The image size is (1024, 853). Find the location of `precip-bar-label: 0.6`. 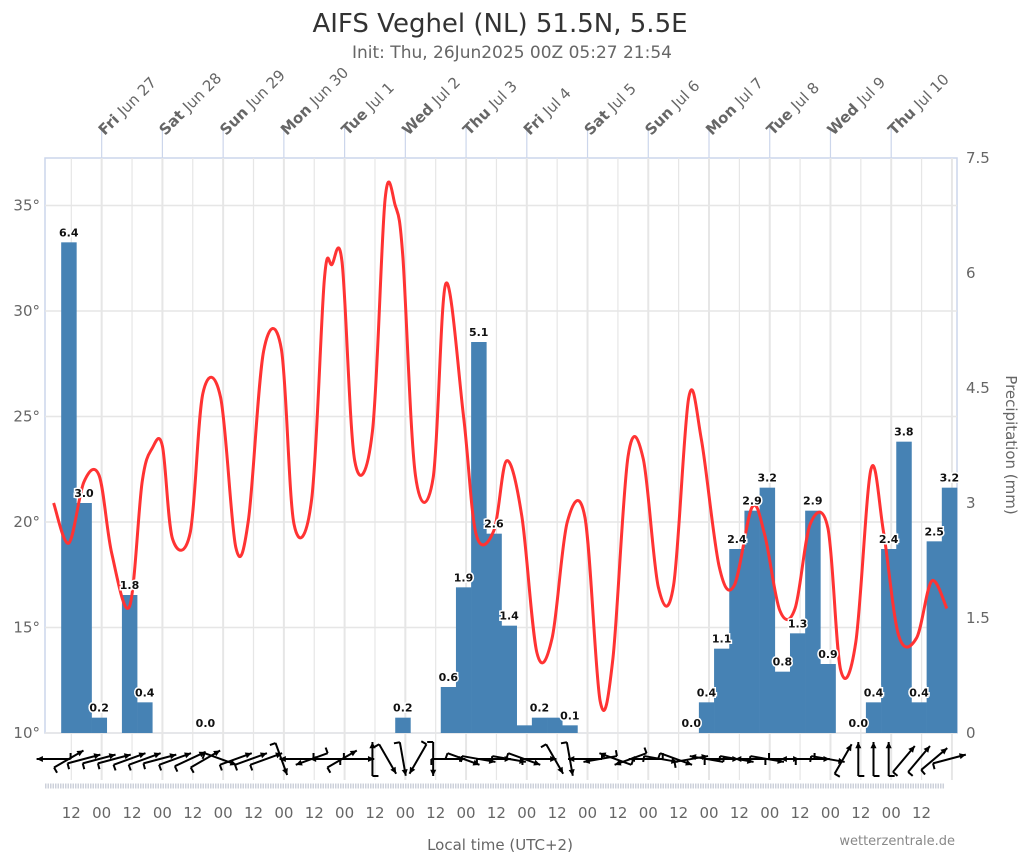

precip-bar-label: 0.6 is located at coordinates (449, 677).